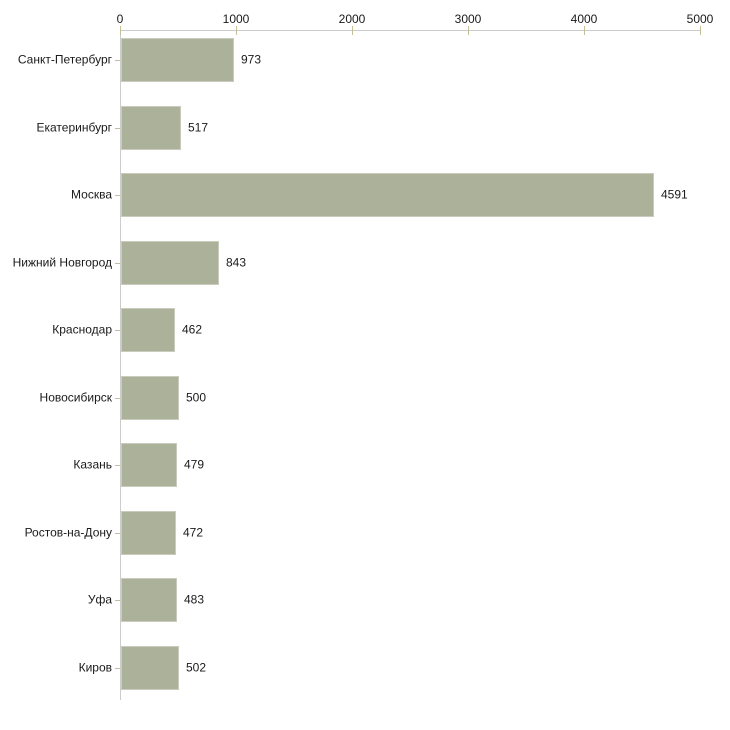 Image resolution: width=730 pixels, height=730 pixels. What do you see at coordinates (192, 329) in the screenshot?
I see `value-label: 462` at bounding box center [192, 329].